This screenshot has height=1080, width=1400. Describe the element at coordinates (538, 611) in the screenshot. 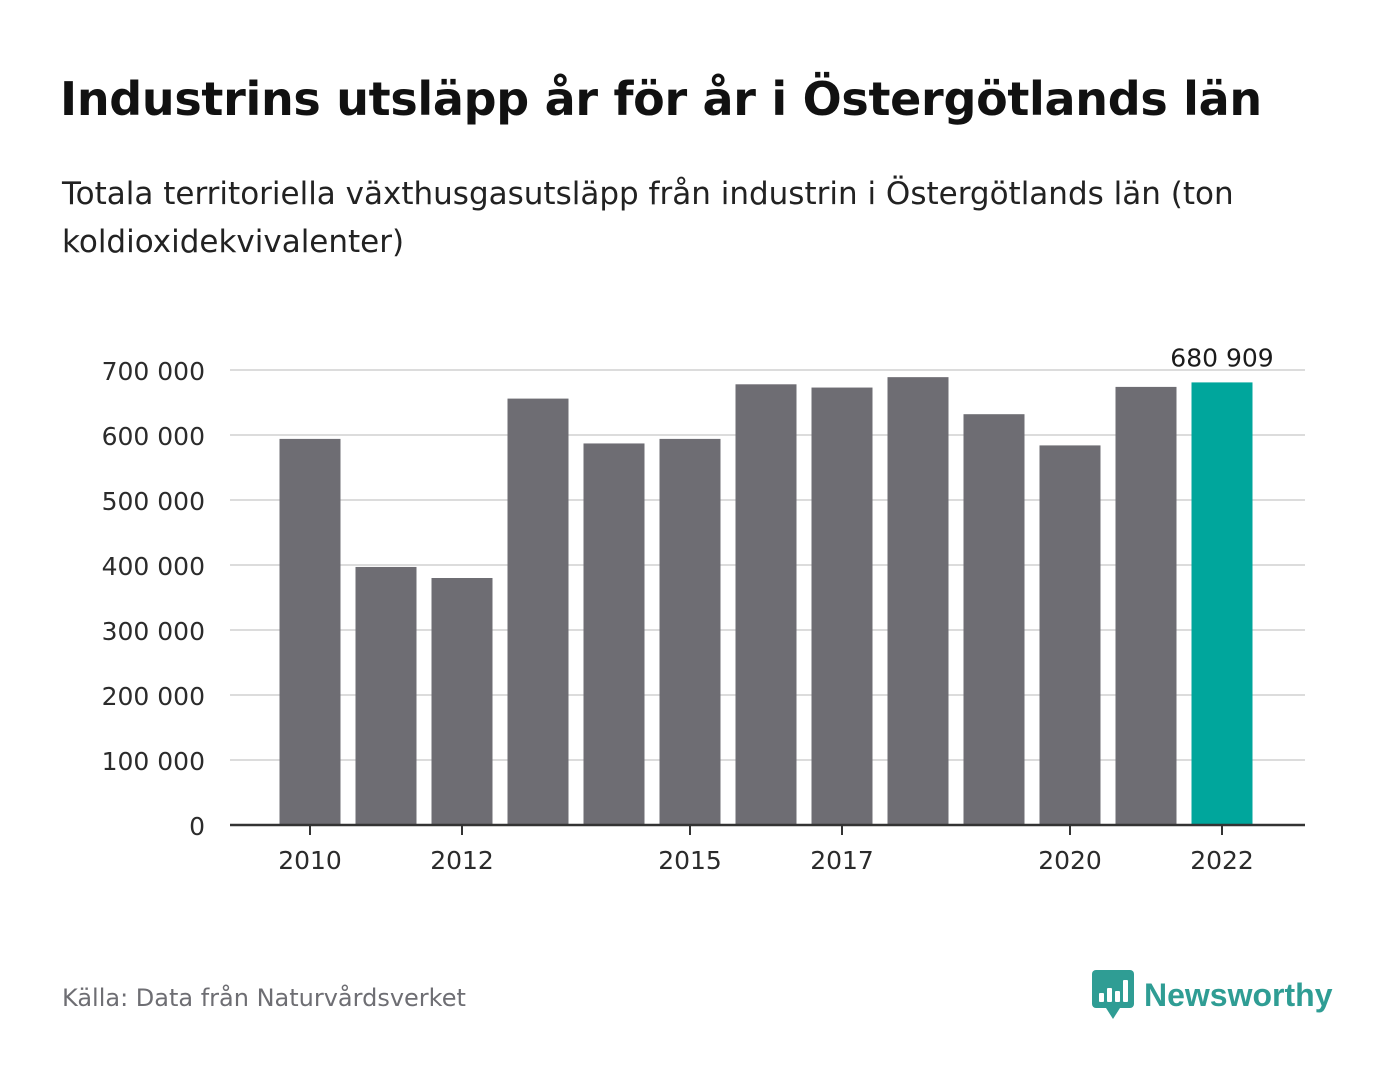

I see `bar-2013` at that location.